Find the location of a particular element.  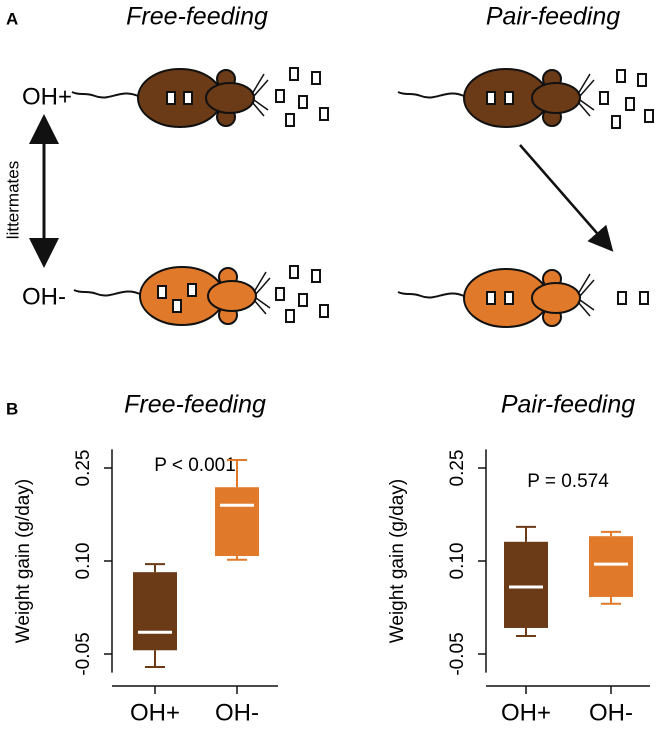

annotation: P = 0.574 is located at coordinates (568, 481).